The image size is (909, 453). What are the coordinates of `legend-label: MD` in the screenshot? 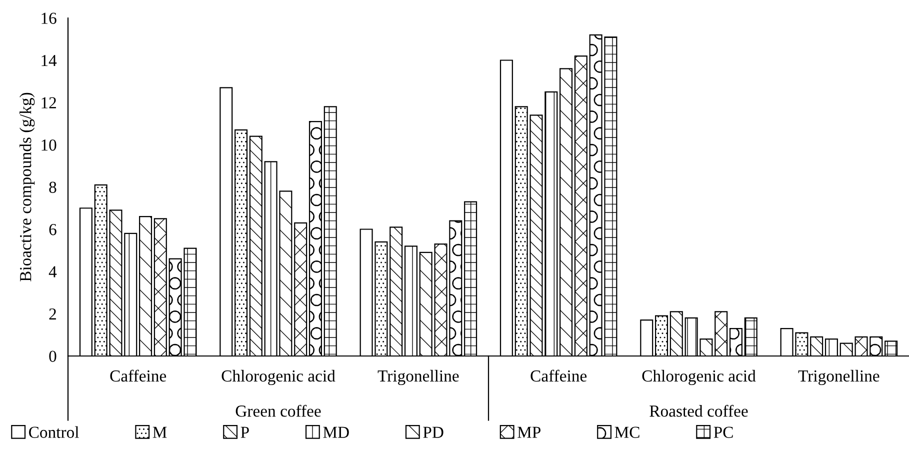 It's located at (336, 432).